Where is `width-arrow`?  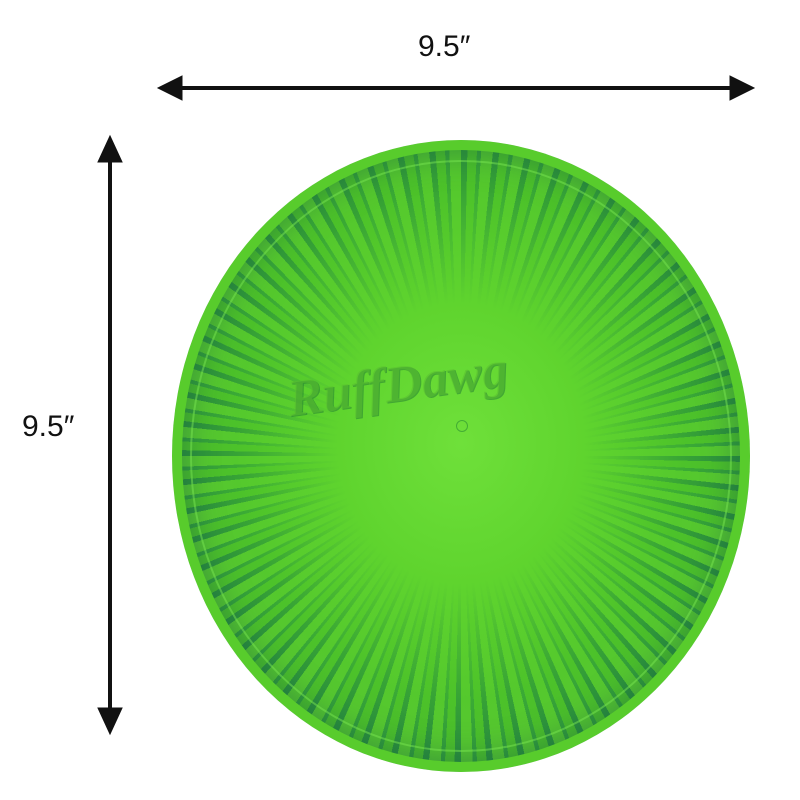 width-arrow is located at coordinates (456, 88).